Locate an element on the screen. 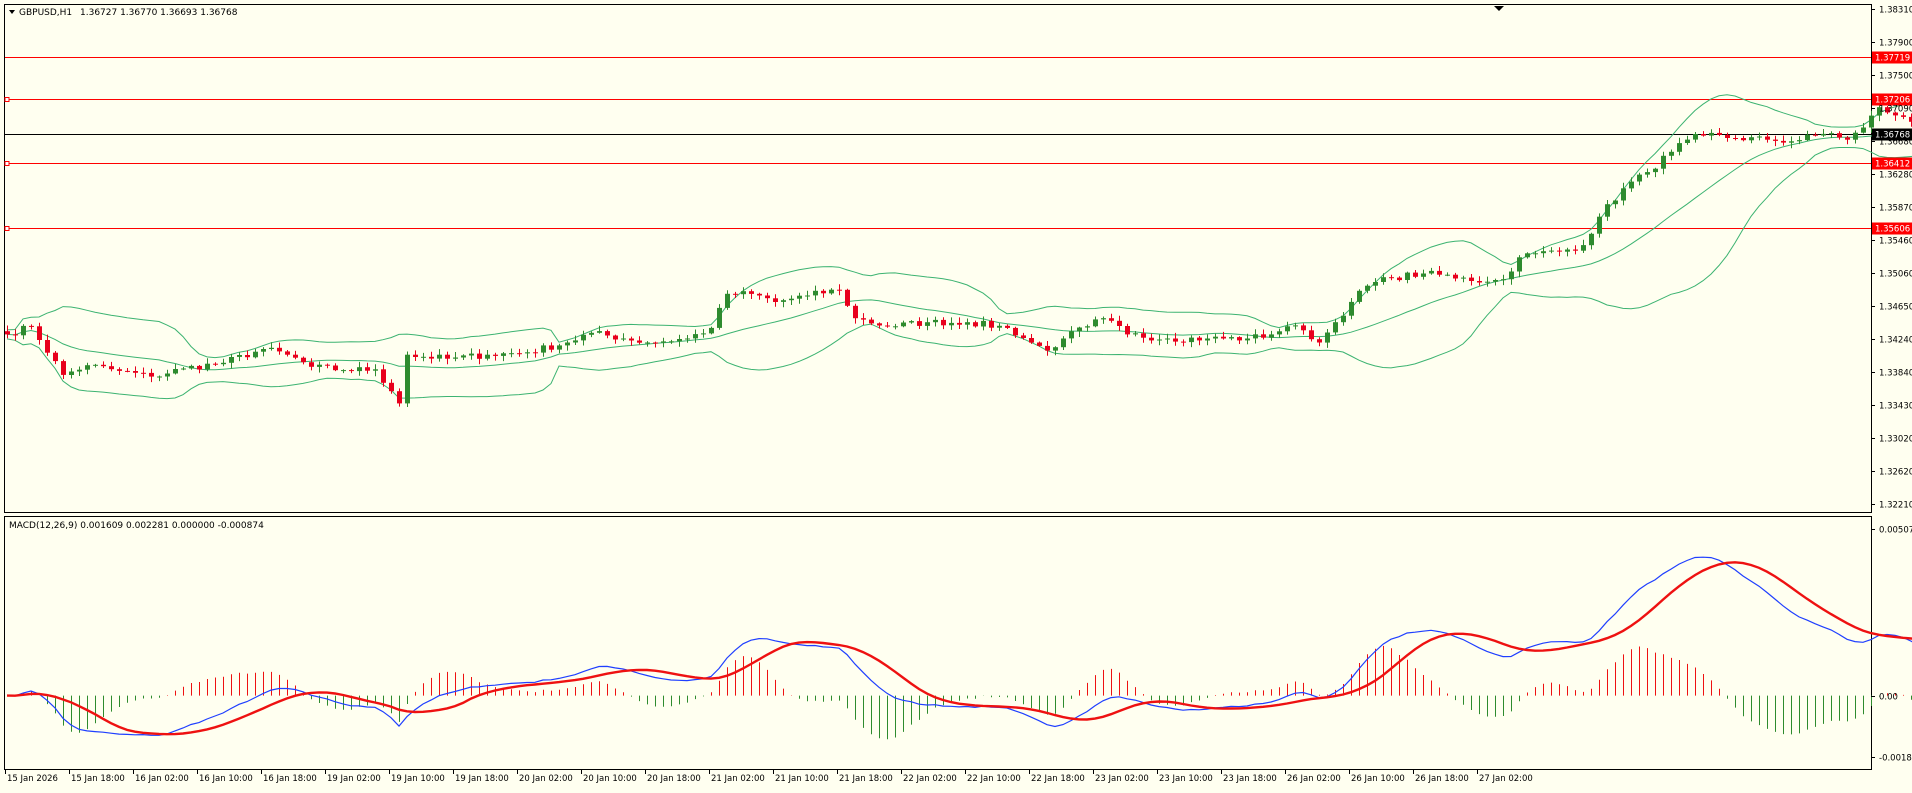  symbol-label: GBPUSD,H1 is located at coordinates (45, 13).